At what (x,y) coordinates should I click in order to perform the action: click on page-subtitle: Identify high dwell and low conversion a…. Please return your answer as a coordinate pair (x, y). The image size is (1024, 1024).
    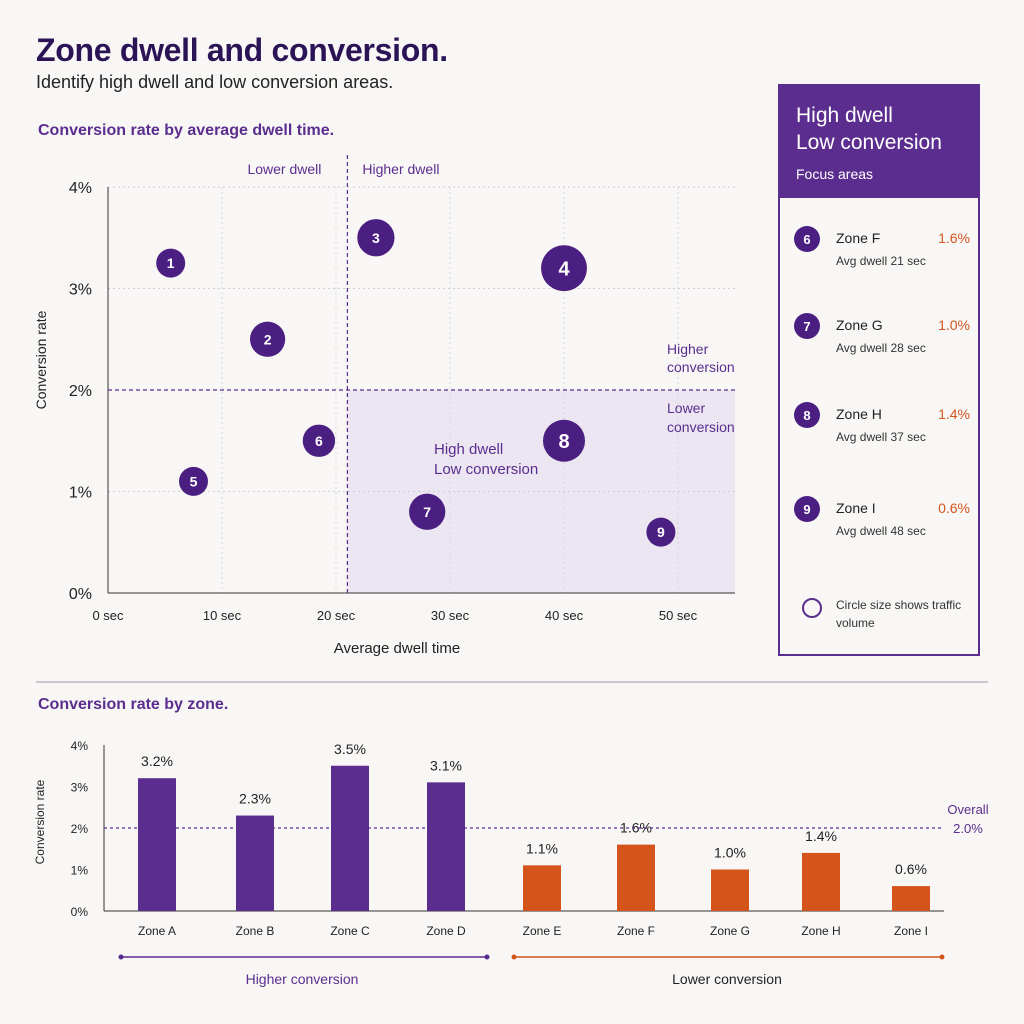
    Looking at the image, I should click on (215, 82).